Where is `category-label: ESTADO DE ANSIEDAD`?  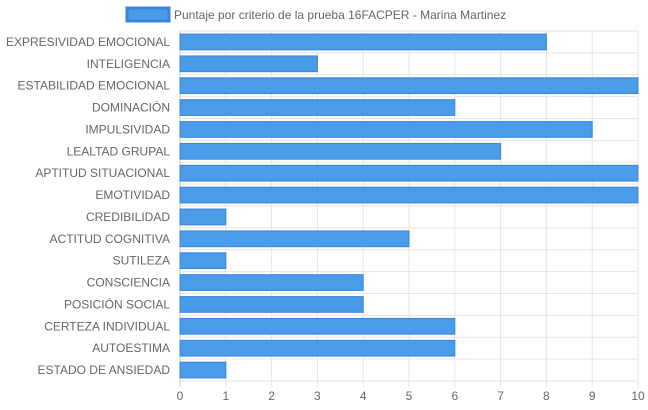
category-label: ESTADO DE ANSIEDAD is located at coordinates (104, 370).